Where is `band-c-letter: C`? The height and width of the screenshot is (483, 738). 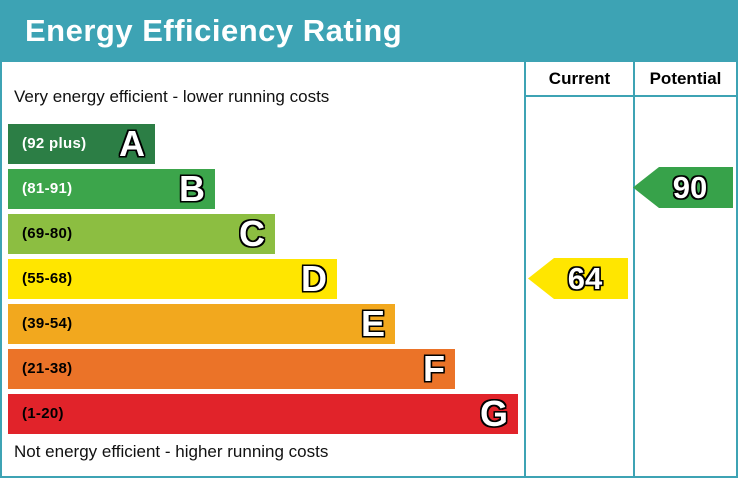
band-c-letter: C is located at coordinates (252, 233).